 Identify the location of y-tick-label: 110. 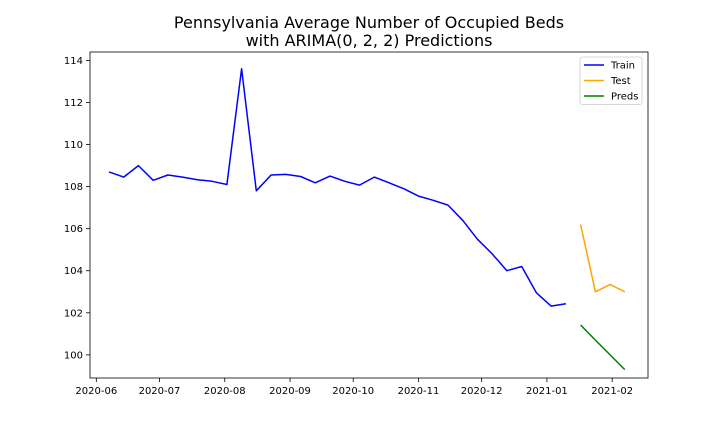
(73, 145).